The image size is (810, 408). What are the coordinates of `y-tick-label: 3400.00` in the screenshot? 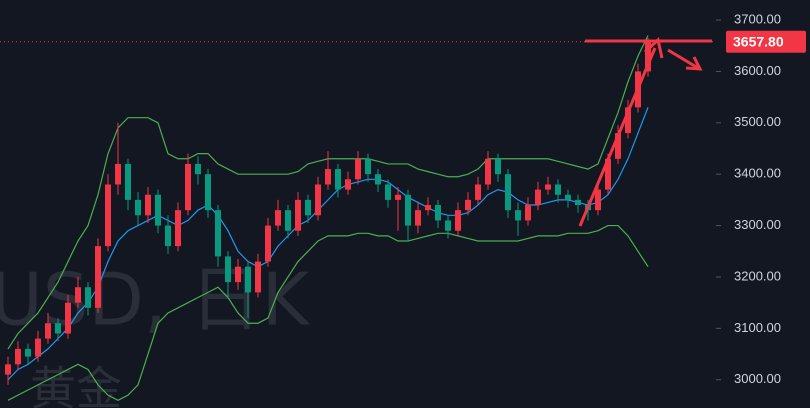 It's located at (757, 173).